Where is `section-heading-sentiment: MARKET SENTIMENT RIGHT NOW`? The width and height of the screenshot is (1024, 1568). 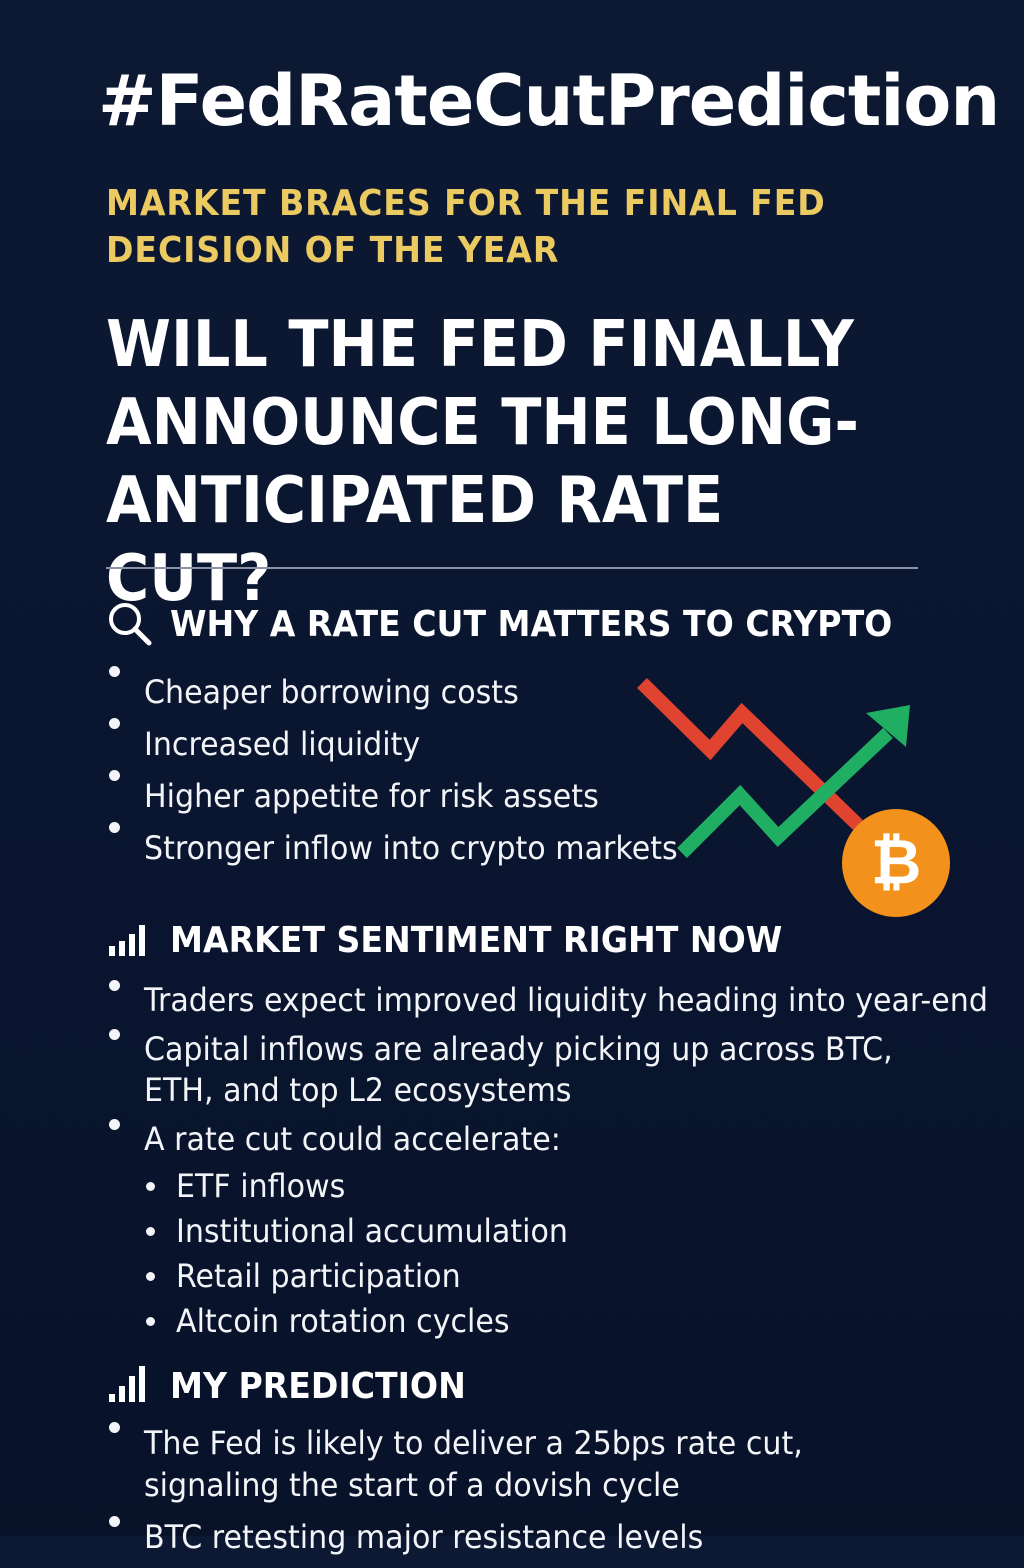 section-heading-sentiment: MARKET SENTIMENT RIGHT NOW is located at coordinates (471, 940).